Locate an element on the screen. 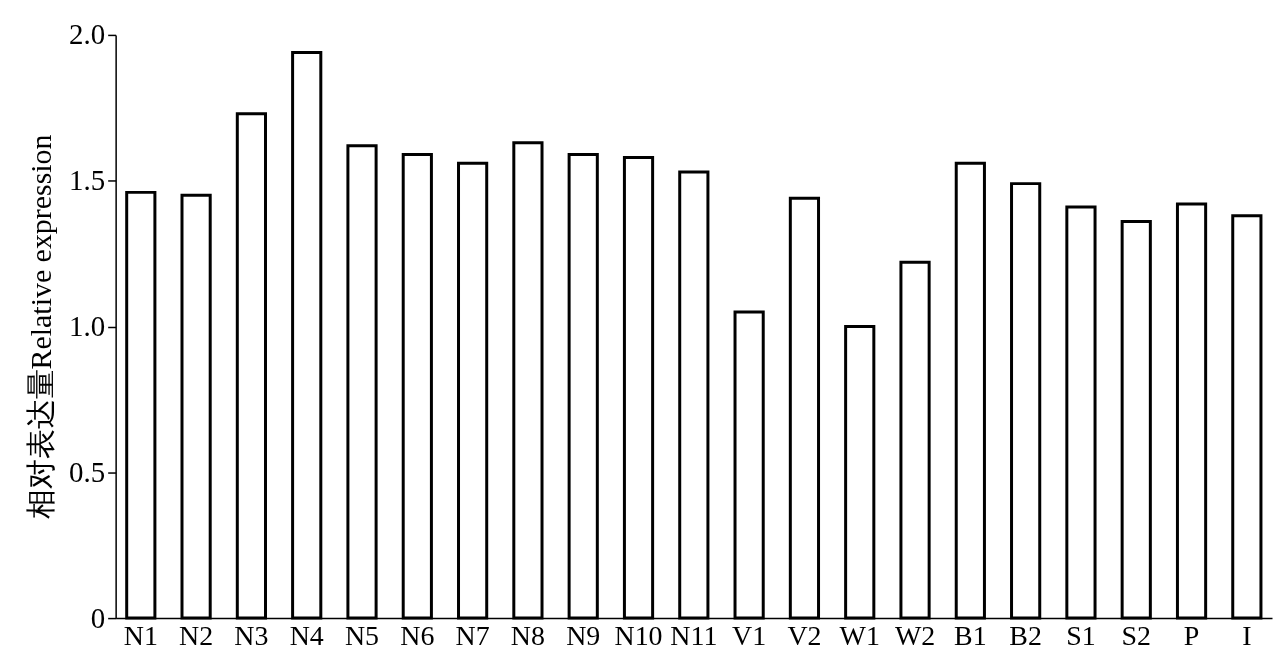 This screenshot has height=659, width=1276. x-tick-label: S2 is located at coordinates (1136, 635).